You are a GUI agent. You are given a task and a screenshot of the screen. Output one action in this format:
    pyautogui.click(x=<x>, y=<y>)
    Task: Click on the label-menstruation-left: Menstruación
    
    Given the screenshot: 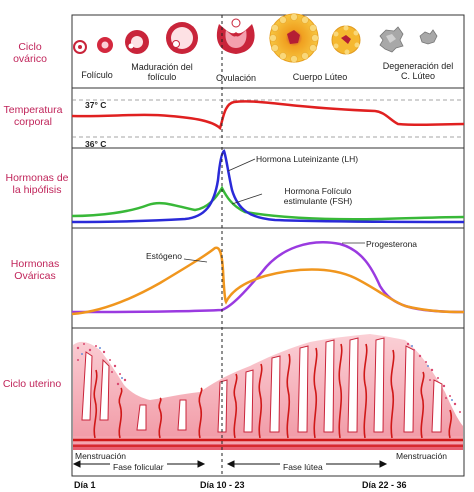 What is the action you would take?
    pyautogui.click(x=101, y=456)
    